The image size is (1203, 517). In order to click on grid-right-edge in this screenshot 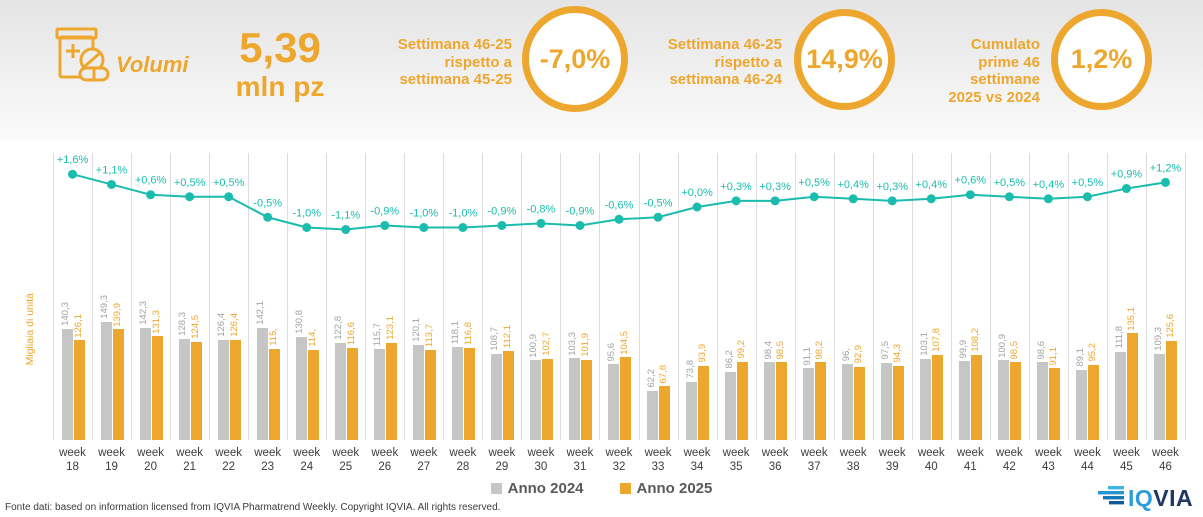, I will do `click(1185, 296)`.